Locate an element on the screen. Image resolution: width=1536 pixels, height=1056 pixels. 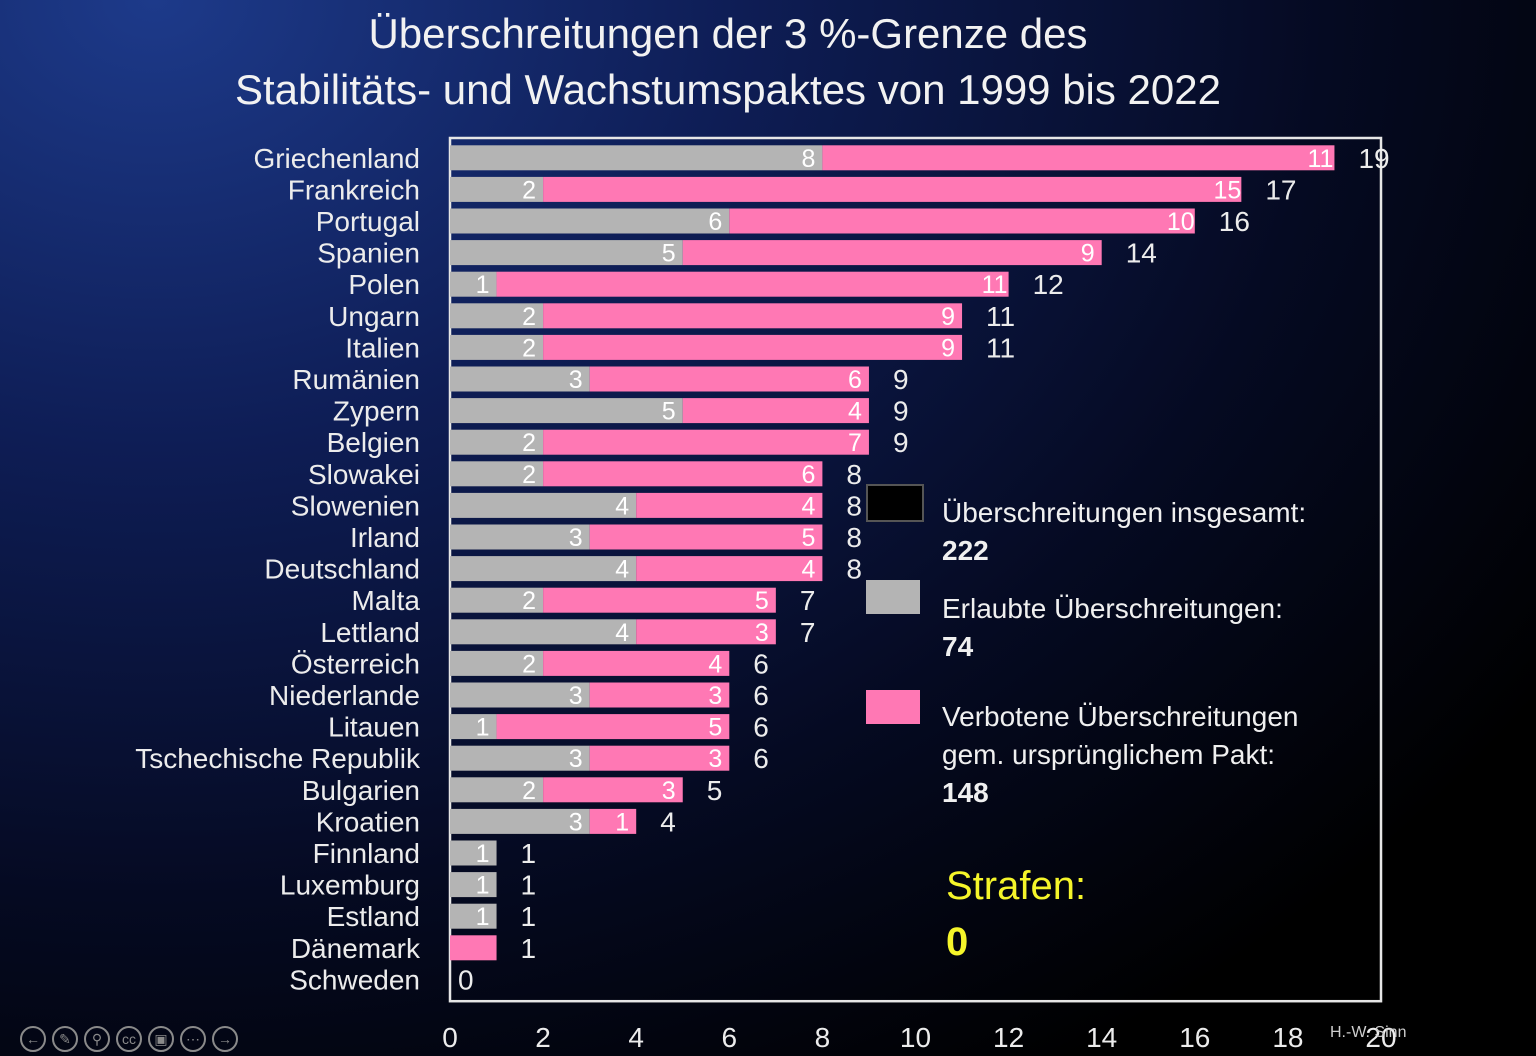
category-label: Finnland is located at coordinates (366, 853).